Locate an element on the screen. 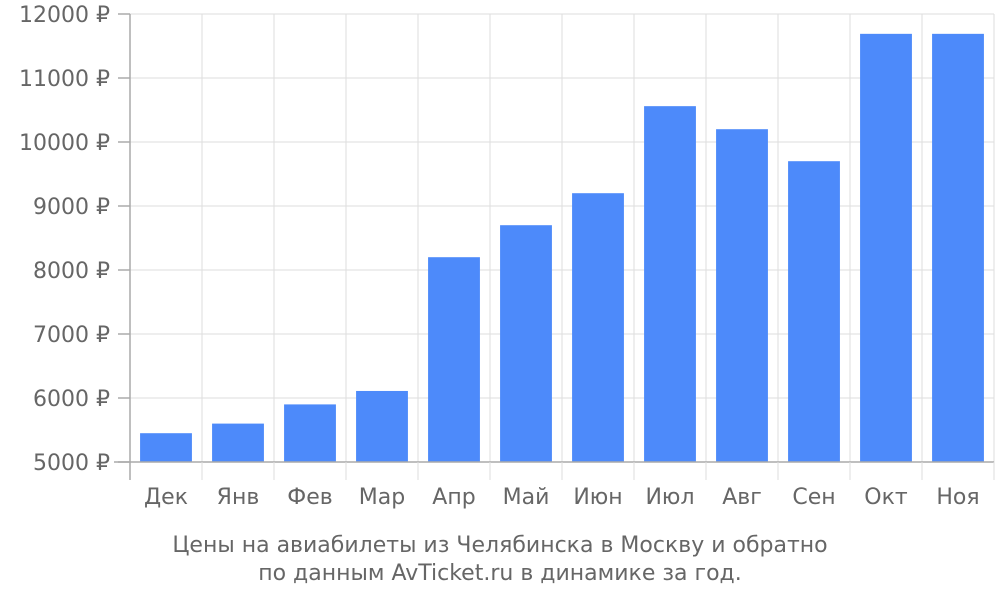 This screenshot has width=1000, height=600. y-tick-label: 8000 ₽ is located at coordinates (71, 271).